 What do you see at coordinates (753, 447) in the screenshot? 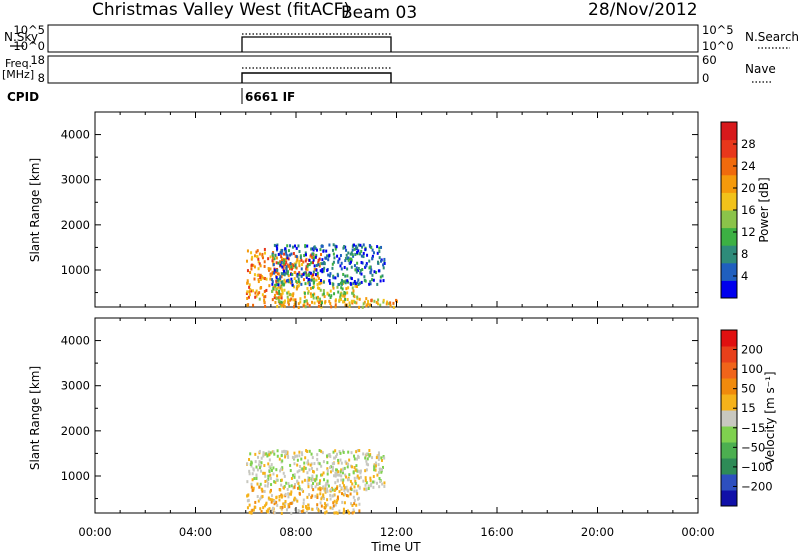
I see `colorbar-tick-label: −50` at bounding box center [753, 447].